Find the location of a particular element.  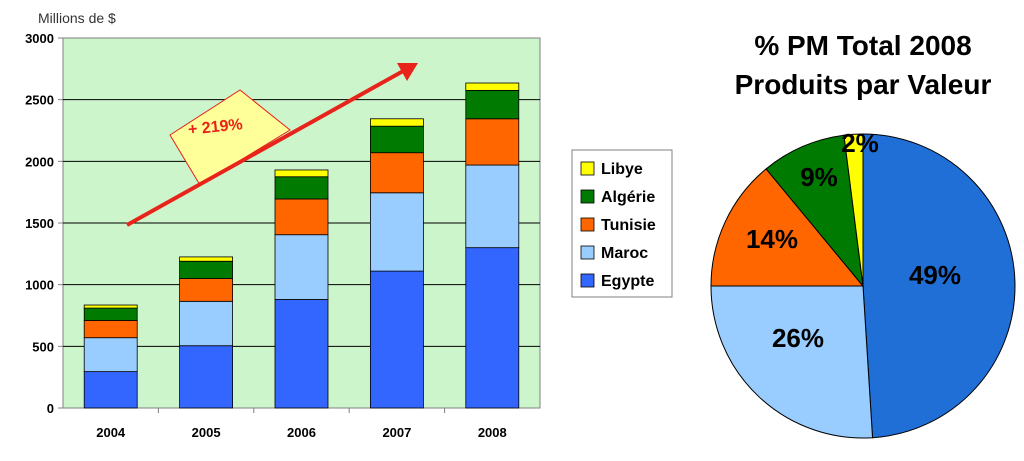

growth-arrow-head is located at coordinates (407, 72).